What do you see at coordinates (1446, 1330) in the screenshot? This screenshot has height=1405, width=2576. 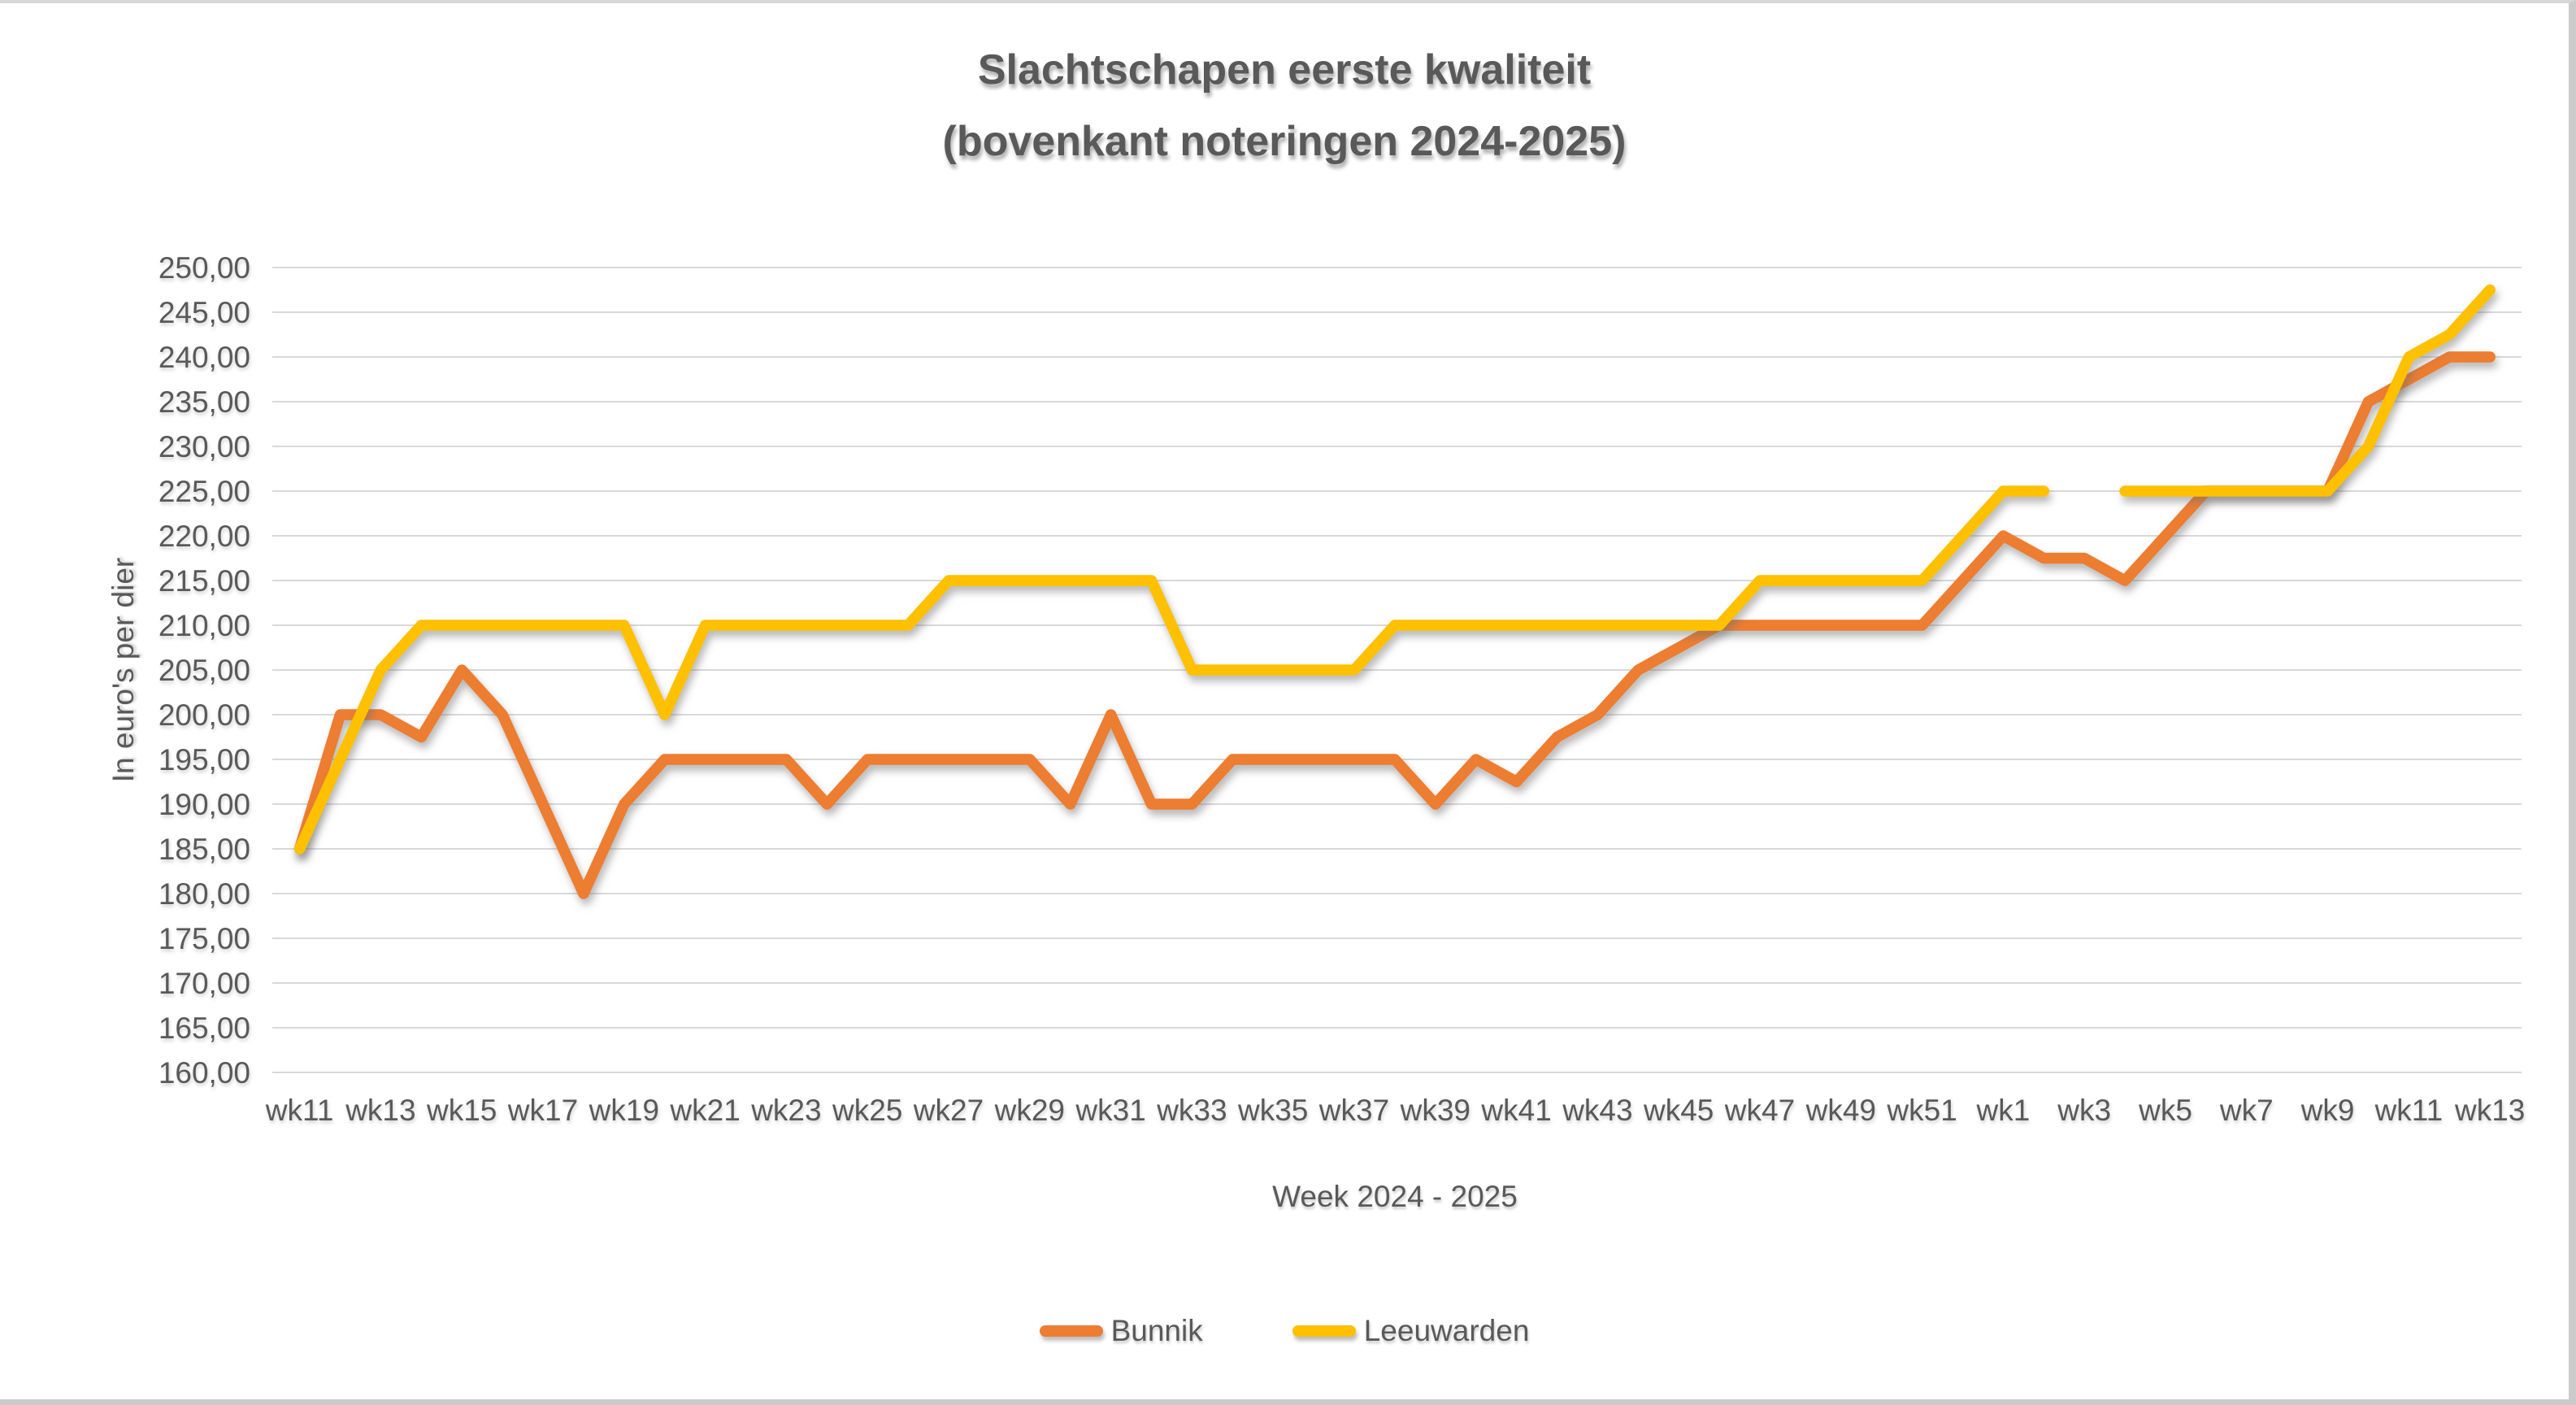 I see `legend-label-leeuwarden: Leeuwarden` at bounding box center [1446, 1330].